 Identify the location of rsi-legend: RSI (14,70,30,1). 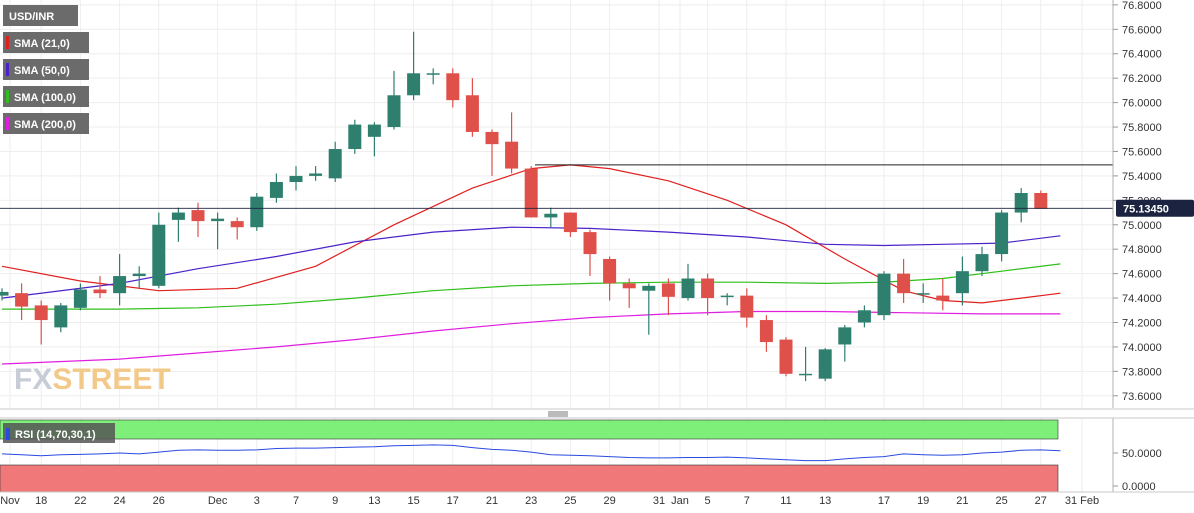
(59, 433).